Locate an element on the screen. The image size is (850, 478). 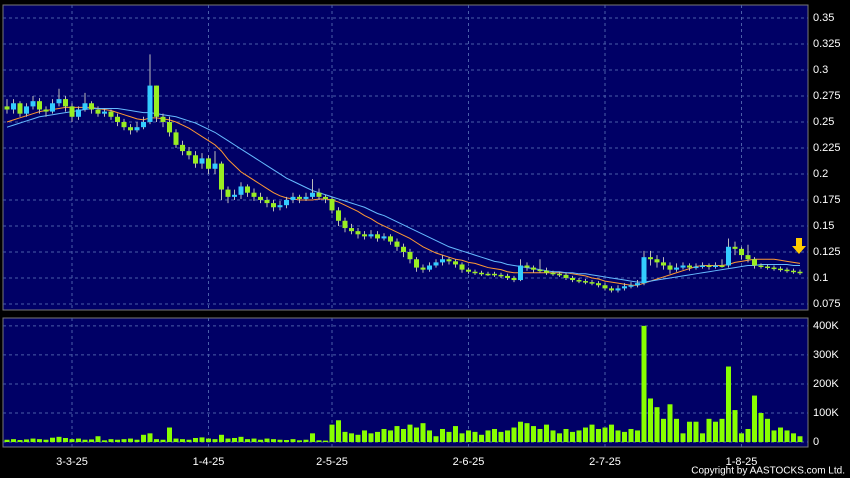
y-tick-label: 0.125 is located at coordinates (827, 252).